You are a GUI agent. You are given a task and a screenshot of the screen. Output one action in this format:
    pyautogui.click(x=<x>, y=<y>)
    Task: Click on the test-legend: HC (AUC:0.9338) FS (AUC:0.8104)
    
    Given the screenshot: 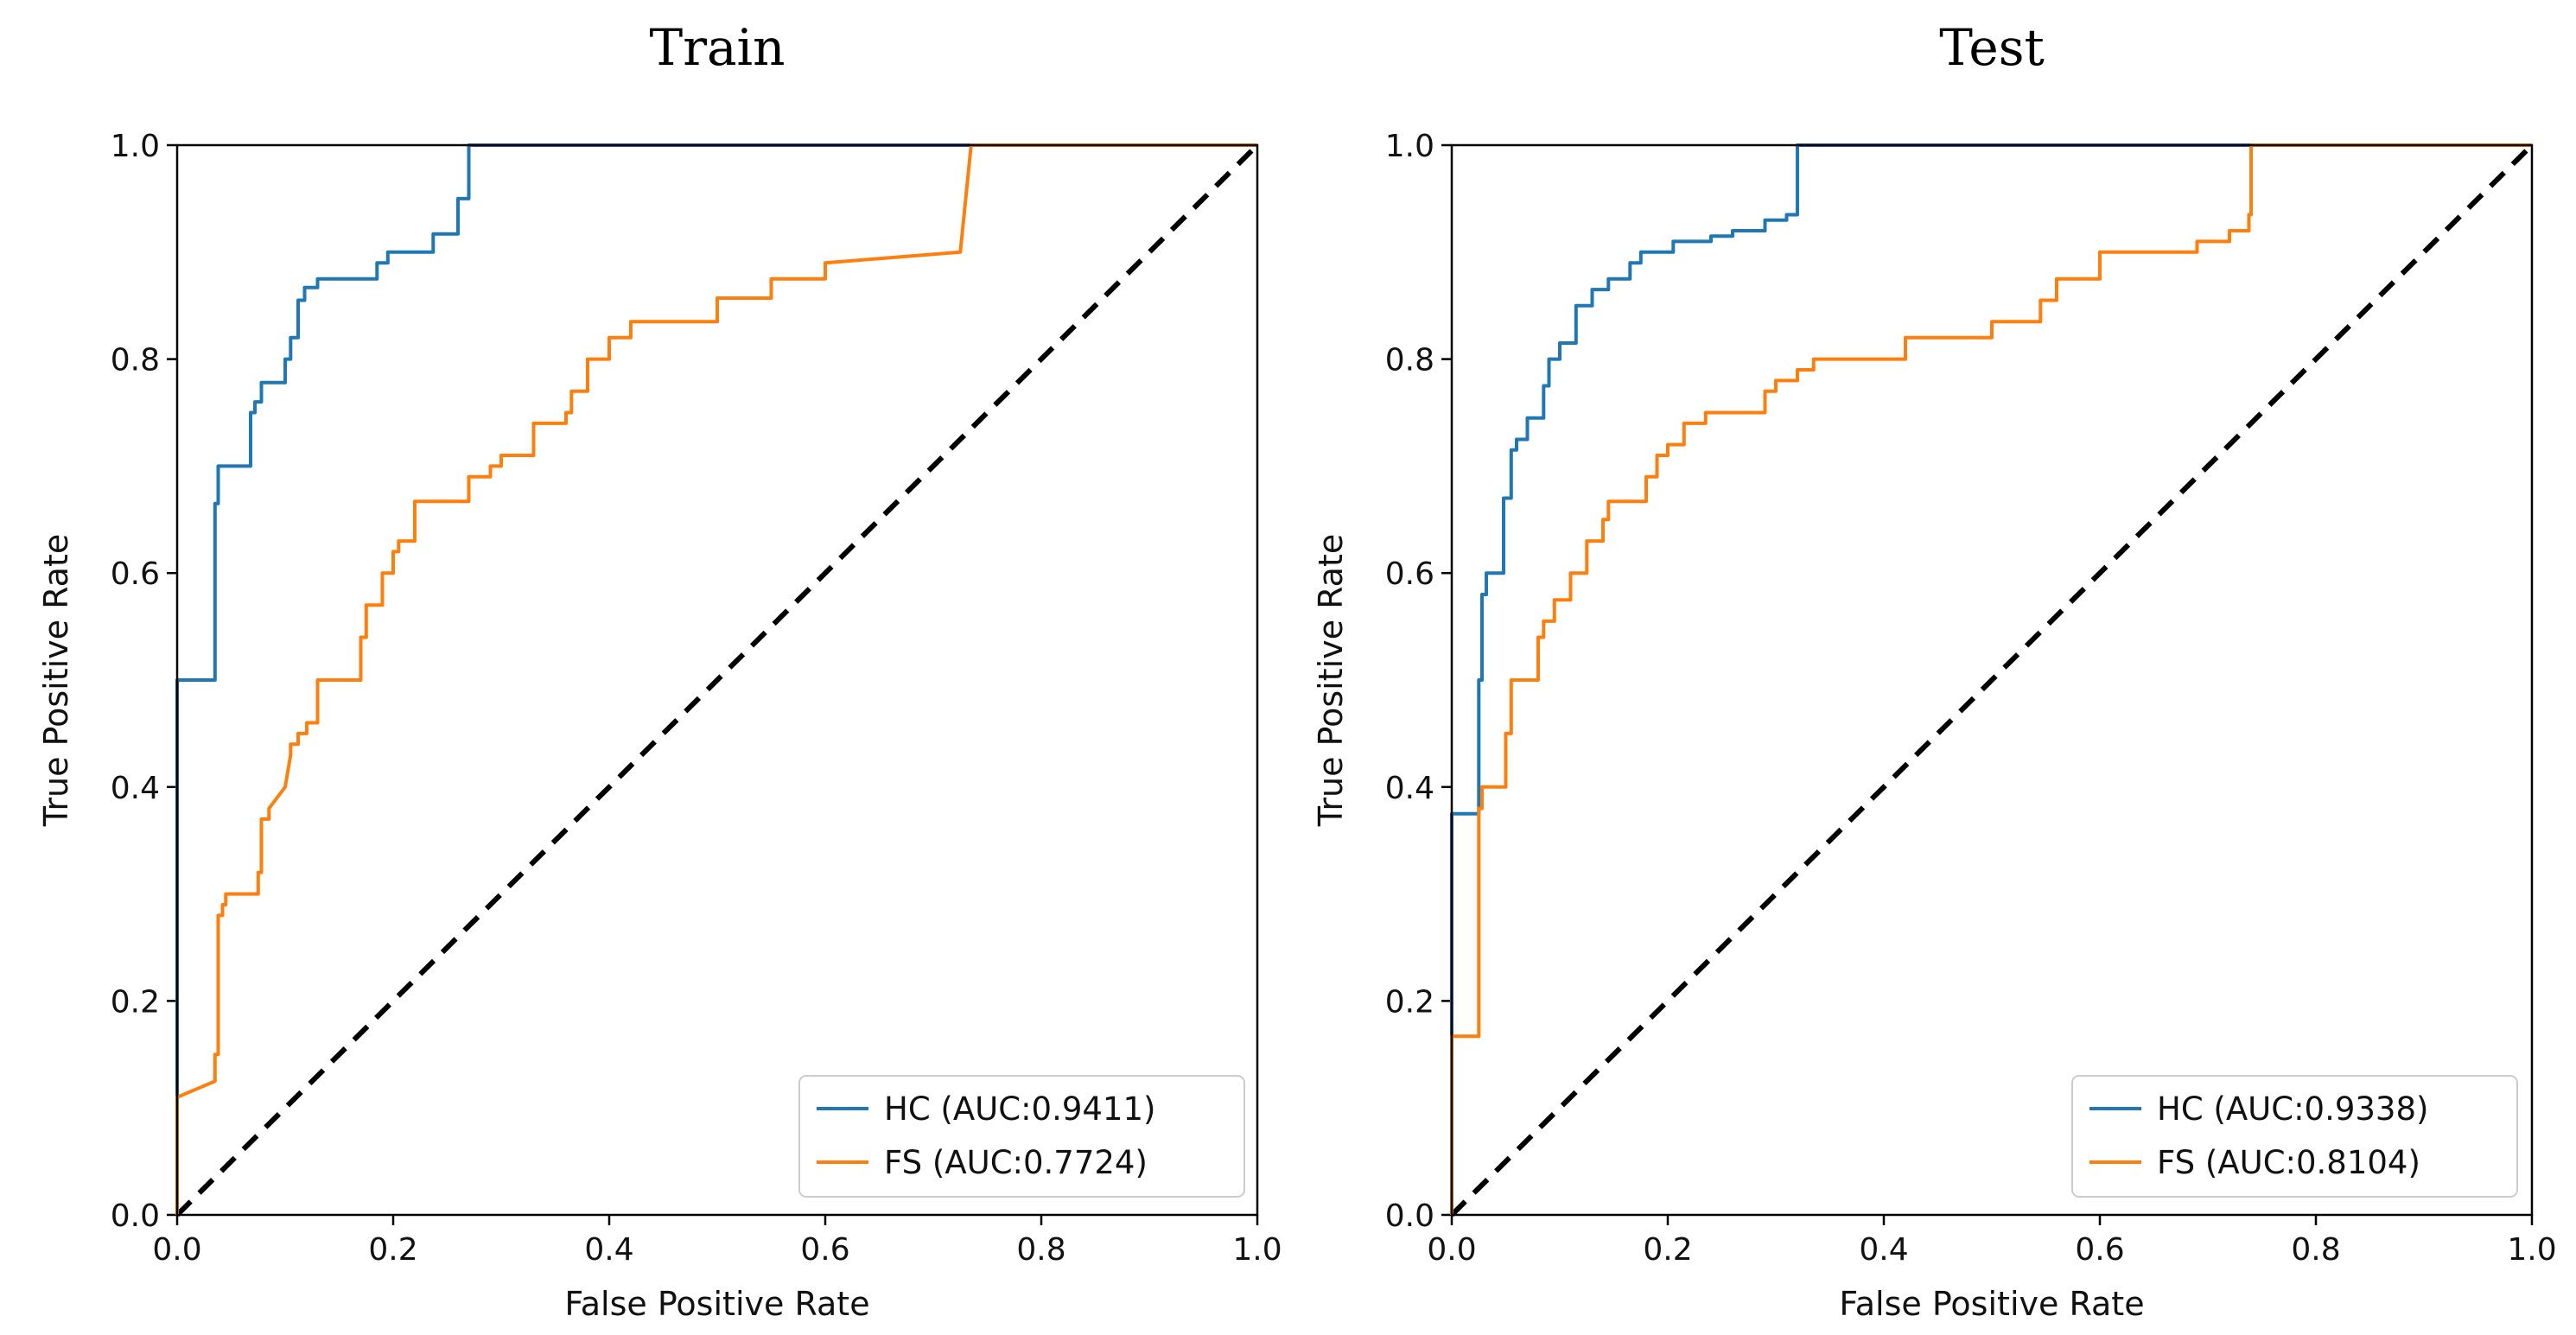 What is the action you would take?
    pyautogui.click(x=2294, y=1136)
    